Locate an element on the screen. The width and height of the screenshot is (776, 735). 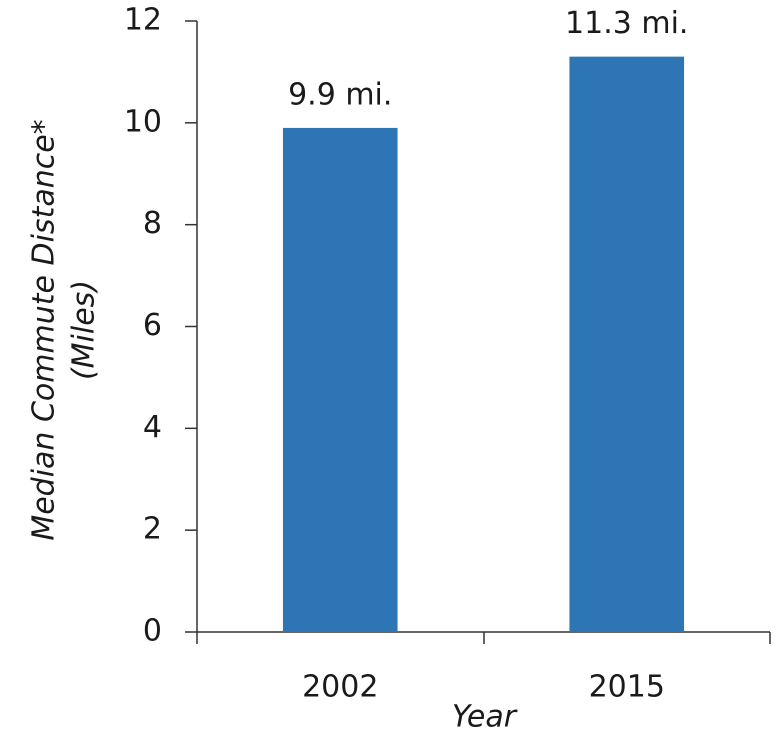
y-axis-label-line: Median Commute Distance* is located at coordinates (44, 329).